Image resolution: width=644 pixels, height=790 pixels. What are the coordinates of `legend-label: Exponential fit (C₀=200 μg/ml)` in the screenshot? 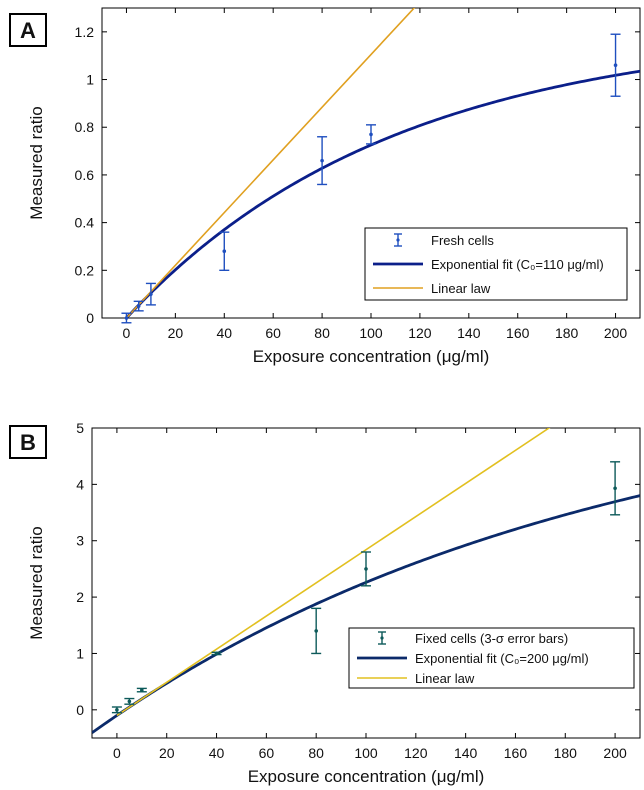 It's located at (502, 658).